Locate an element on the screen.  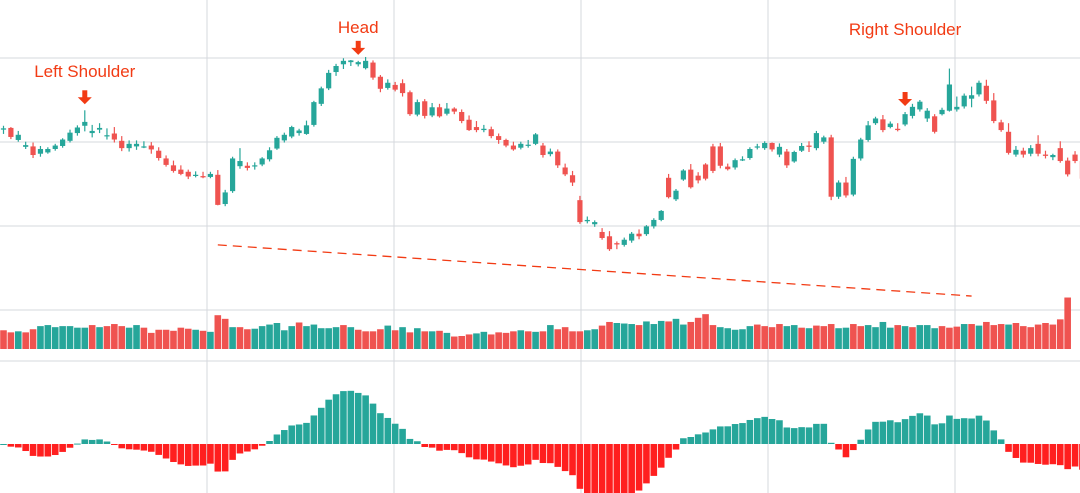
annotation-arrow-head is located at coordinates (84, 101).